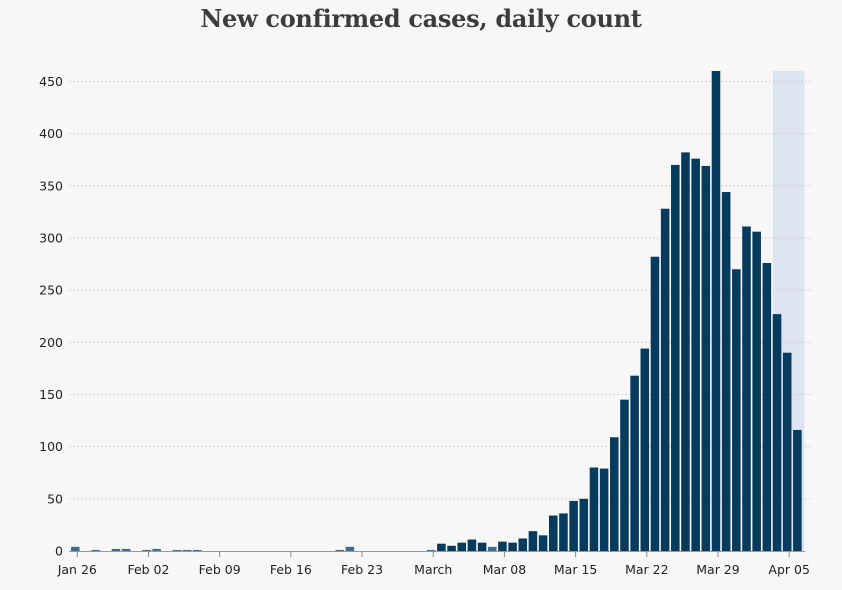 This screenshot has height=590, width=842. Describe the element at coordinates (55, 498) in the screenshot. I see `y-tick-label: 50` at that location.